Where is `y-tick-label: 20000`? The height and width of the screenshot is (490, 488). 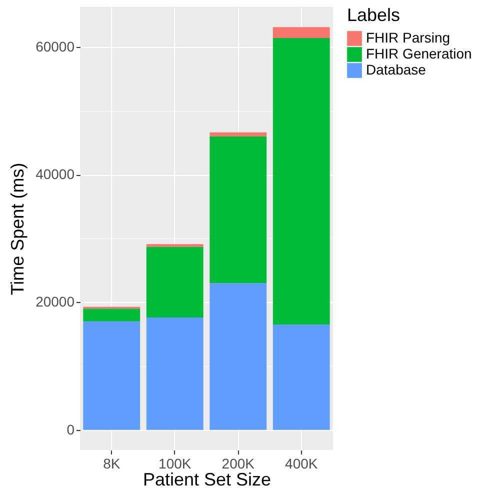 y-tick-label: 20000 is located at coordinates (55, 302).